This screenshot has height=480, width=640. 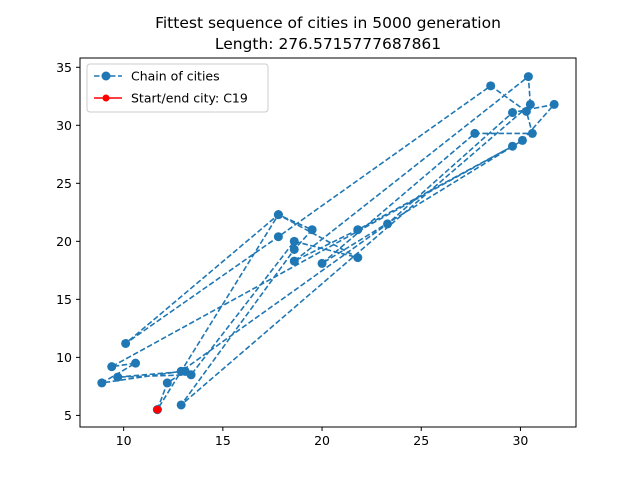 I want to click on legend-box, so click(x=177, y=88).